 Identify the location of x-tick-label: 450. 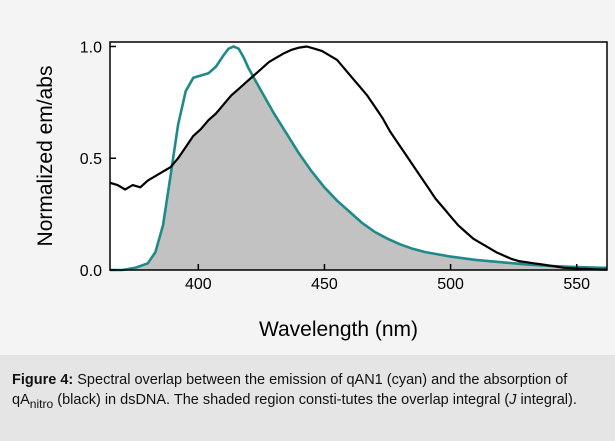
(324, 284).